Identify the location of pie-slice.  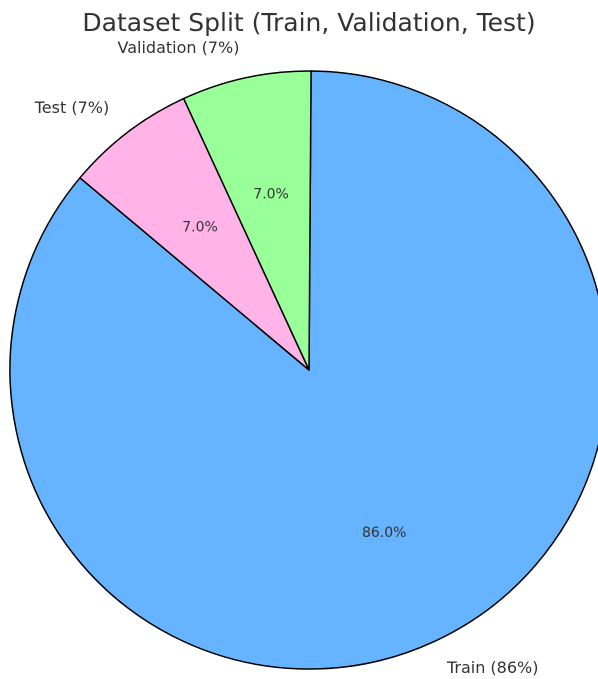
(247, 220).